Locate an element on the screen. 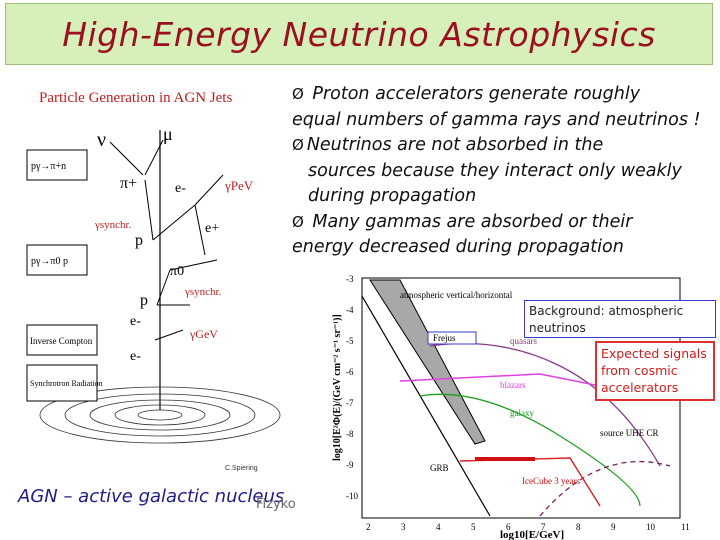 Image resolution: width=720 pixels, height=540 pixels. label-frejus: Frejus is located at coordinates (444, 338).